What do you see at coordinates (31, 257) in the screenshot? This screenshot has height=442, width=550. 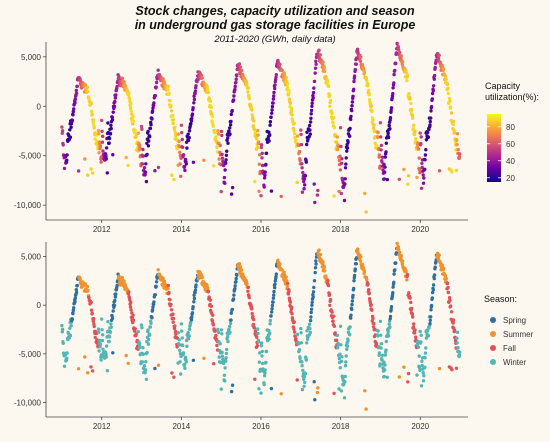 I see `bottom-y-tick-label: 5,000` at bounding box center [31, 257].